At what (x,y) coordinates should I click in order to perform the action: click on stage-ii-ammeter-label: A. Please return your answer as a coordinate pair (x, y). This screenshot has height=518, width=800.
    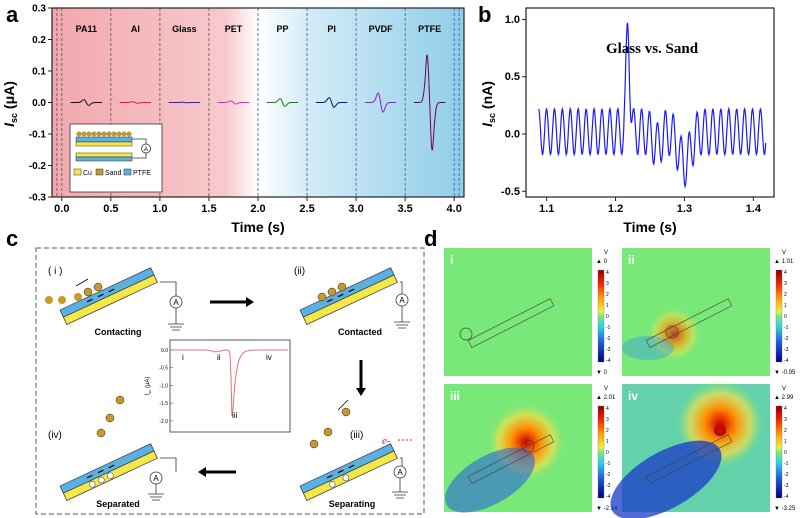
    Looking at the image, I should click on (402, 300).